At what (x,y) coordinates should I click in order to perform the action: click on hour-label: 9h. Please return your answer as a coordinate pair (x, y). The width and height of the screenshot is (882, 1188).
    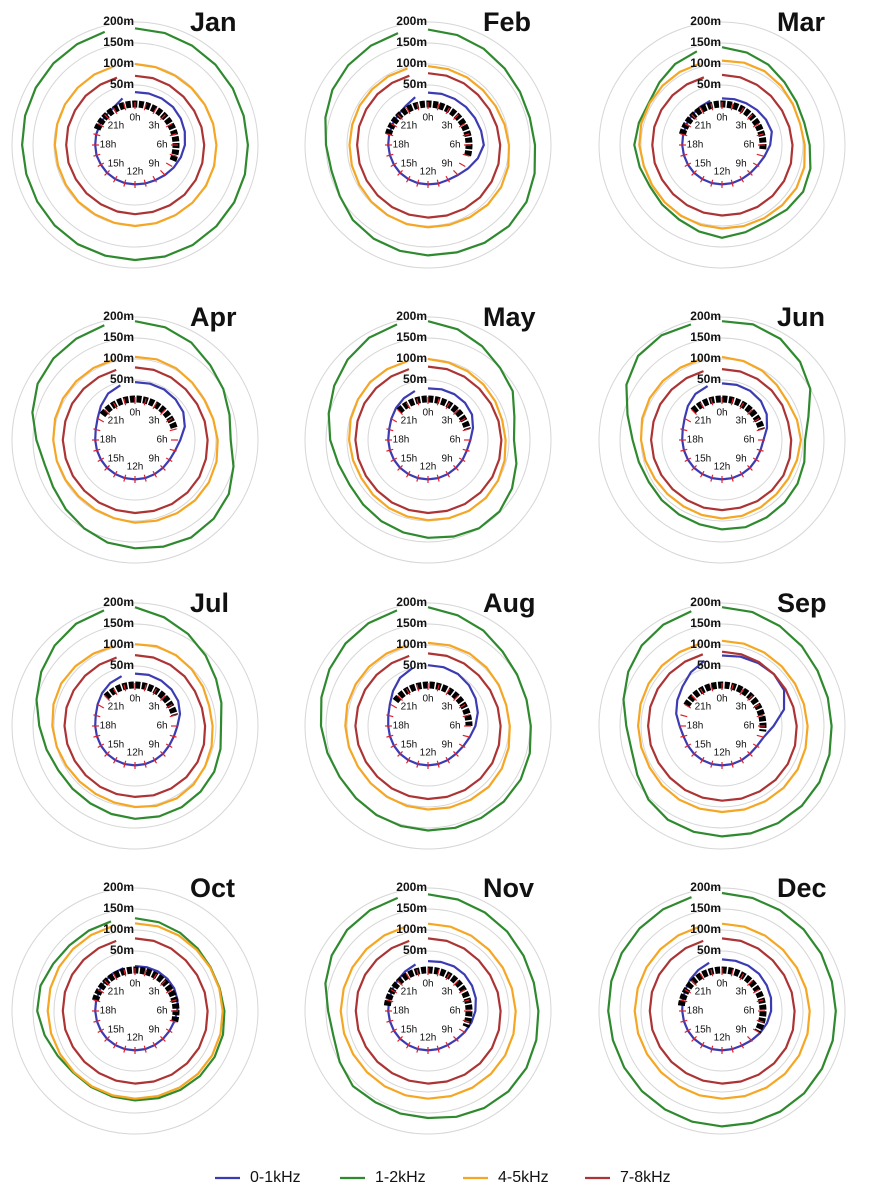
    Looking at the image, I should click on (447, 459).